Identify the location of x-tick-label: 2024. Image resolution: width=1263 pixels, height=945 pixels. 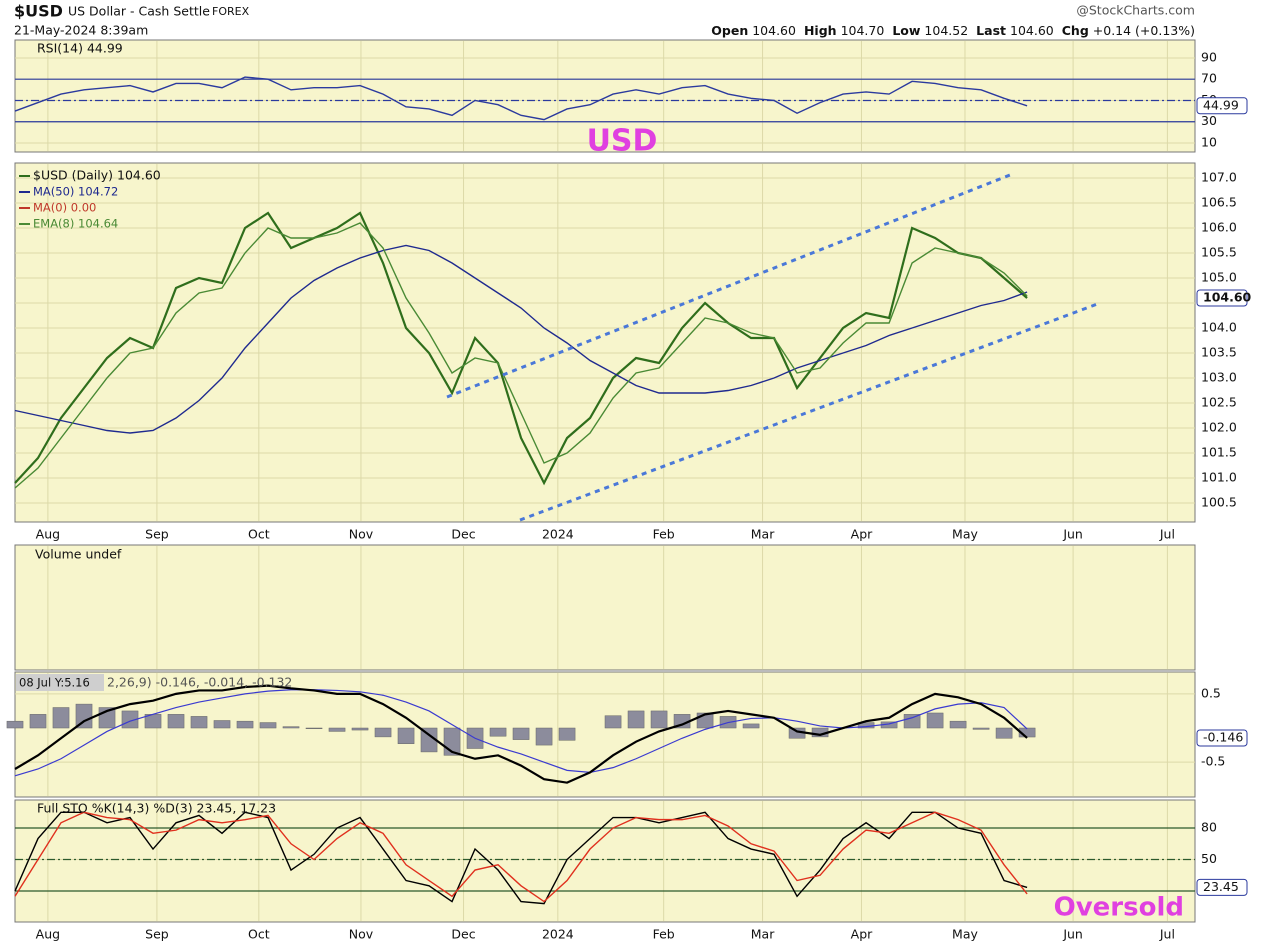
(558, 534).